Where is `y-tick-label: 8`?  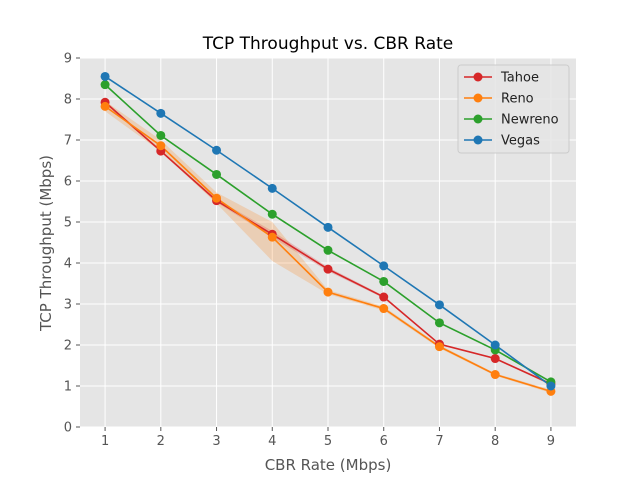 y-tick-label: 8 is located at coordinates (68, 100).